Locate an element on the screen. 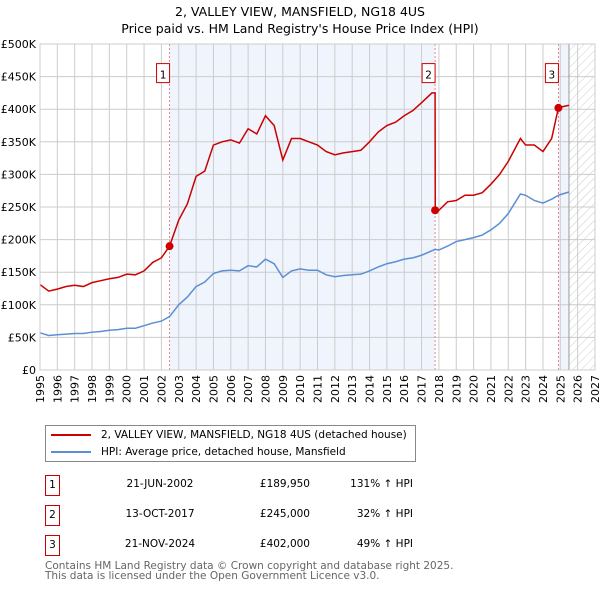 The image size is (600, 590). sale-price: £402,000 is located at coordinates (284, 544).